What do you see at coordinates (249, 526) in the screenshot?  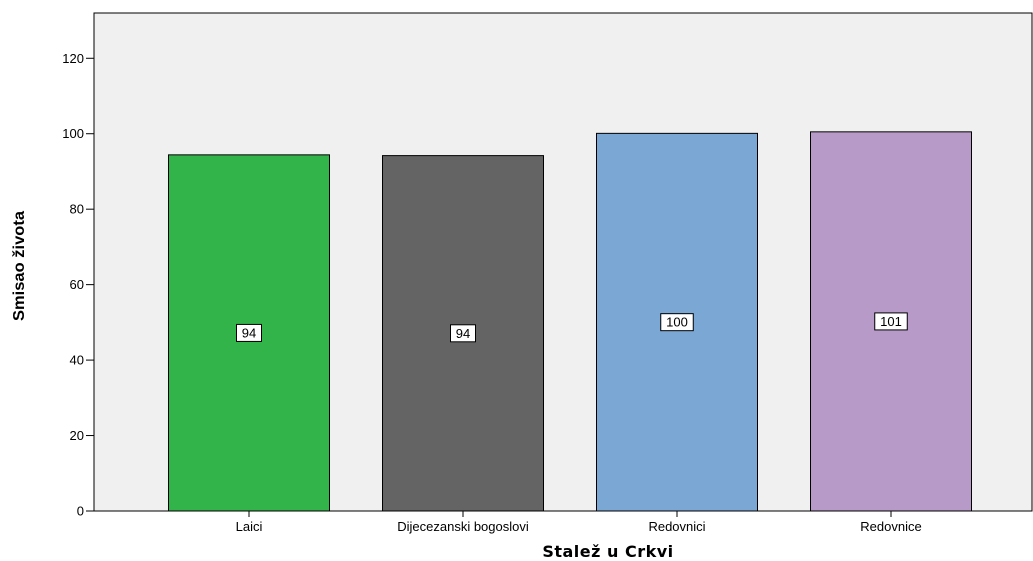 I see `x-tick-label: Laici` at bounding box center [249, 526].